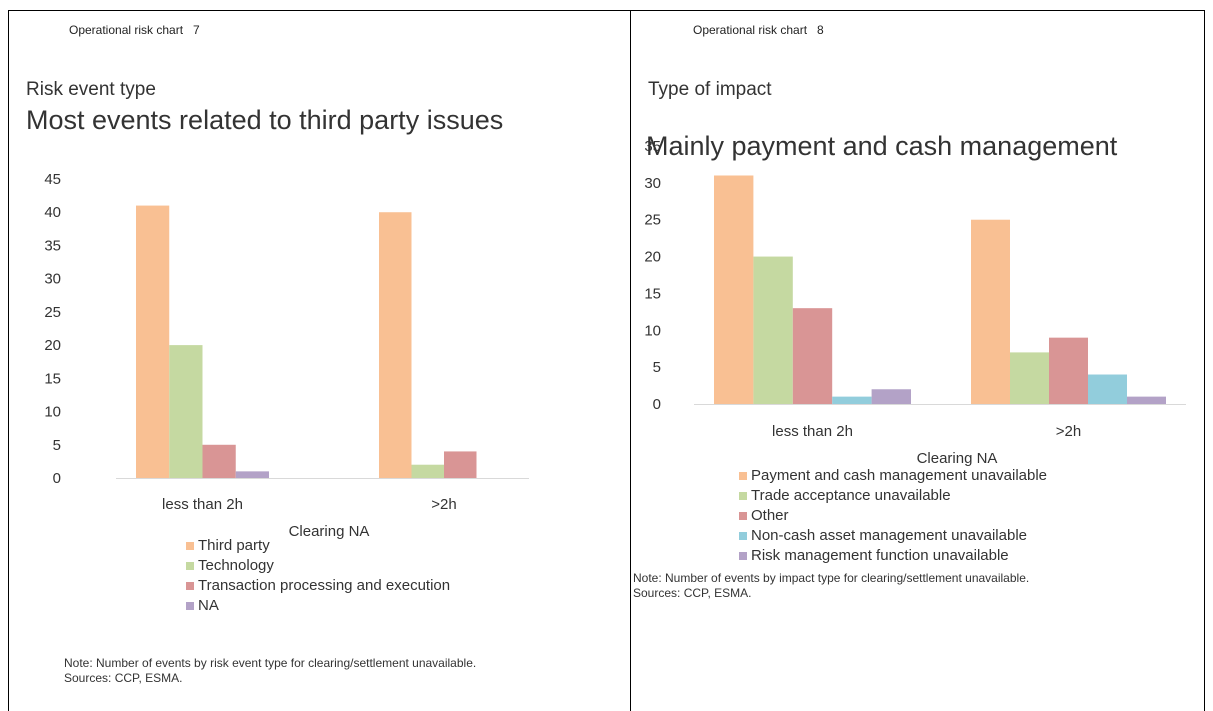 The image size is (1213, 711). Describe the element at coordinates (851, 495) in the screenshot. I see `legend-label: Trade acceptance unavailable` at that location.